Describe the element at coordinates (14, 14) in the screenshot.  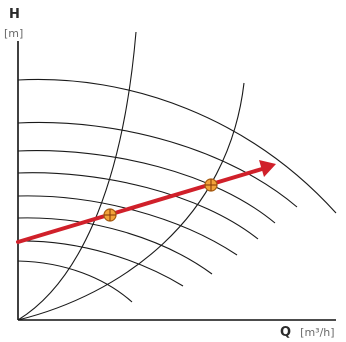
I see `y-axis-symbol: H` at that location.